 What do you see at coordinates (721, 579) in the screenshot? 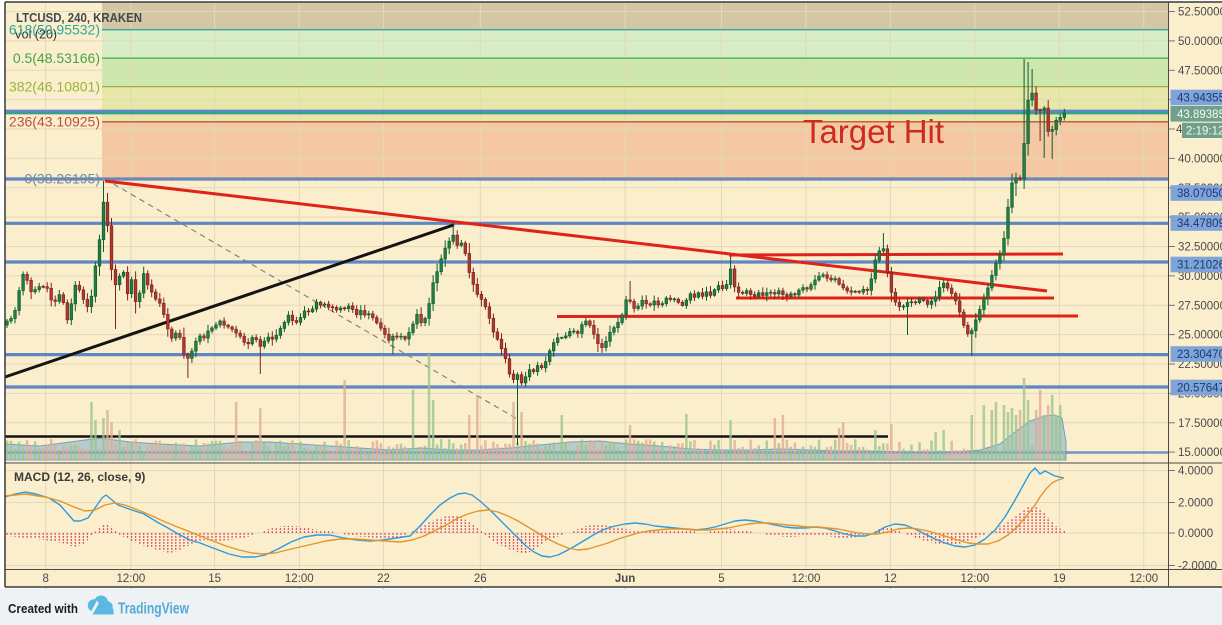
I see `svg-text: 5` at bounding box center [721, 579].